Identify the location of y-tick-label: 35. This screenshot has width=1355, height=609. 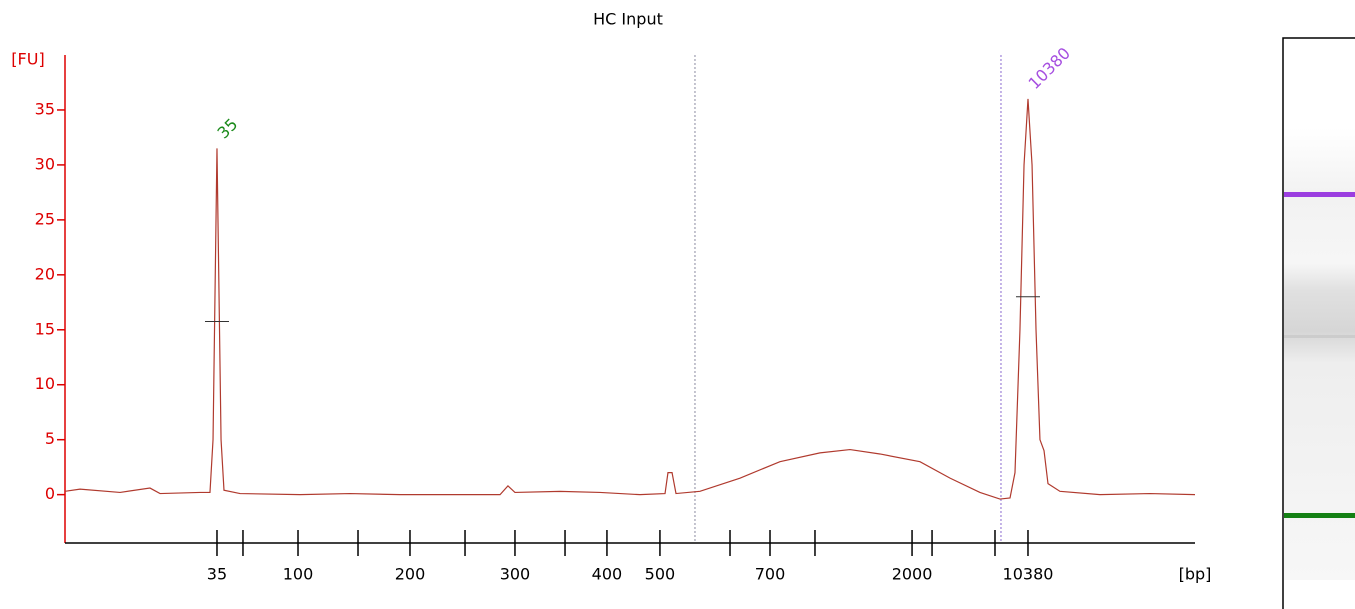
(45, 108).